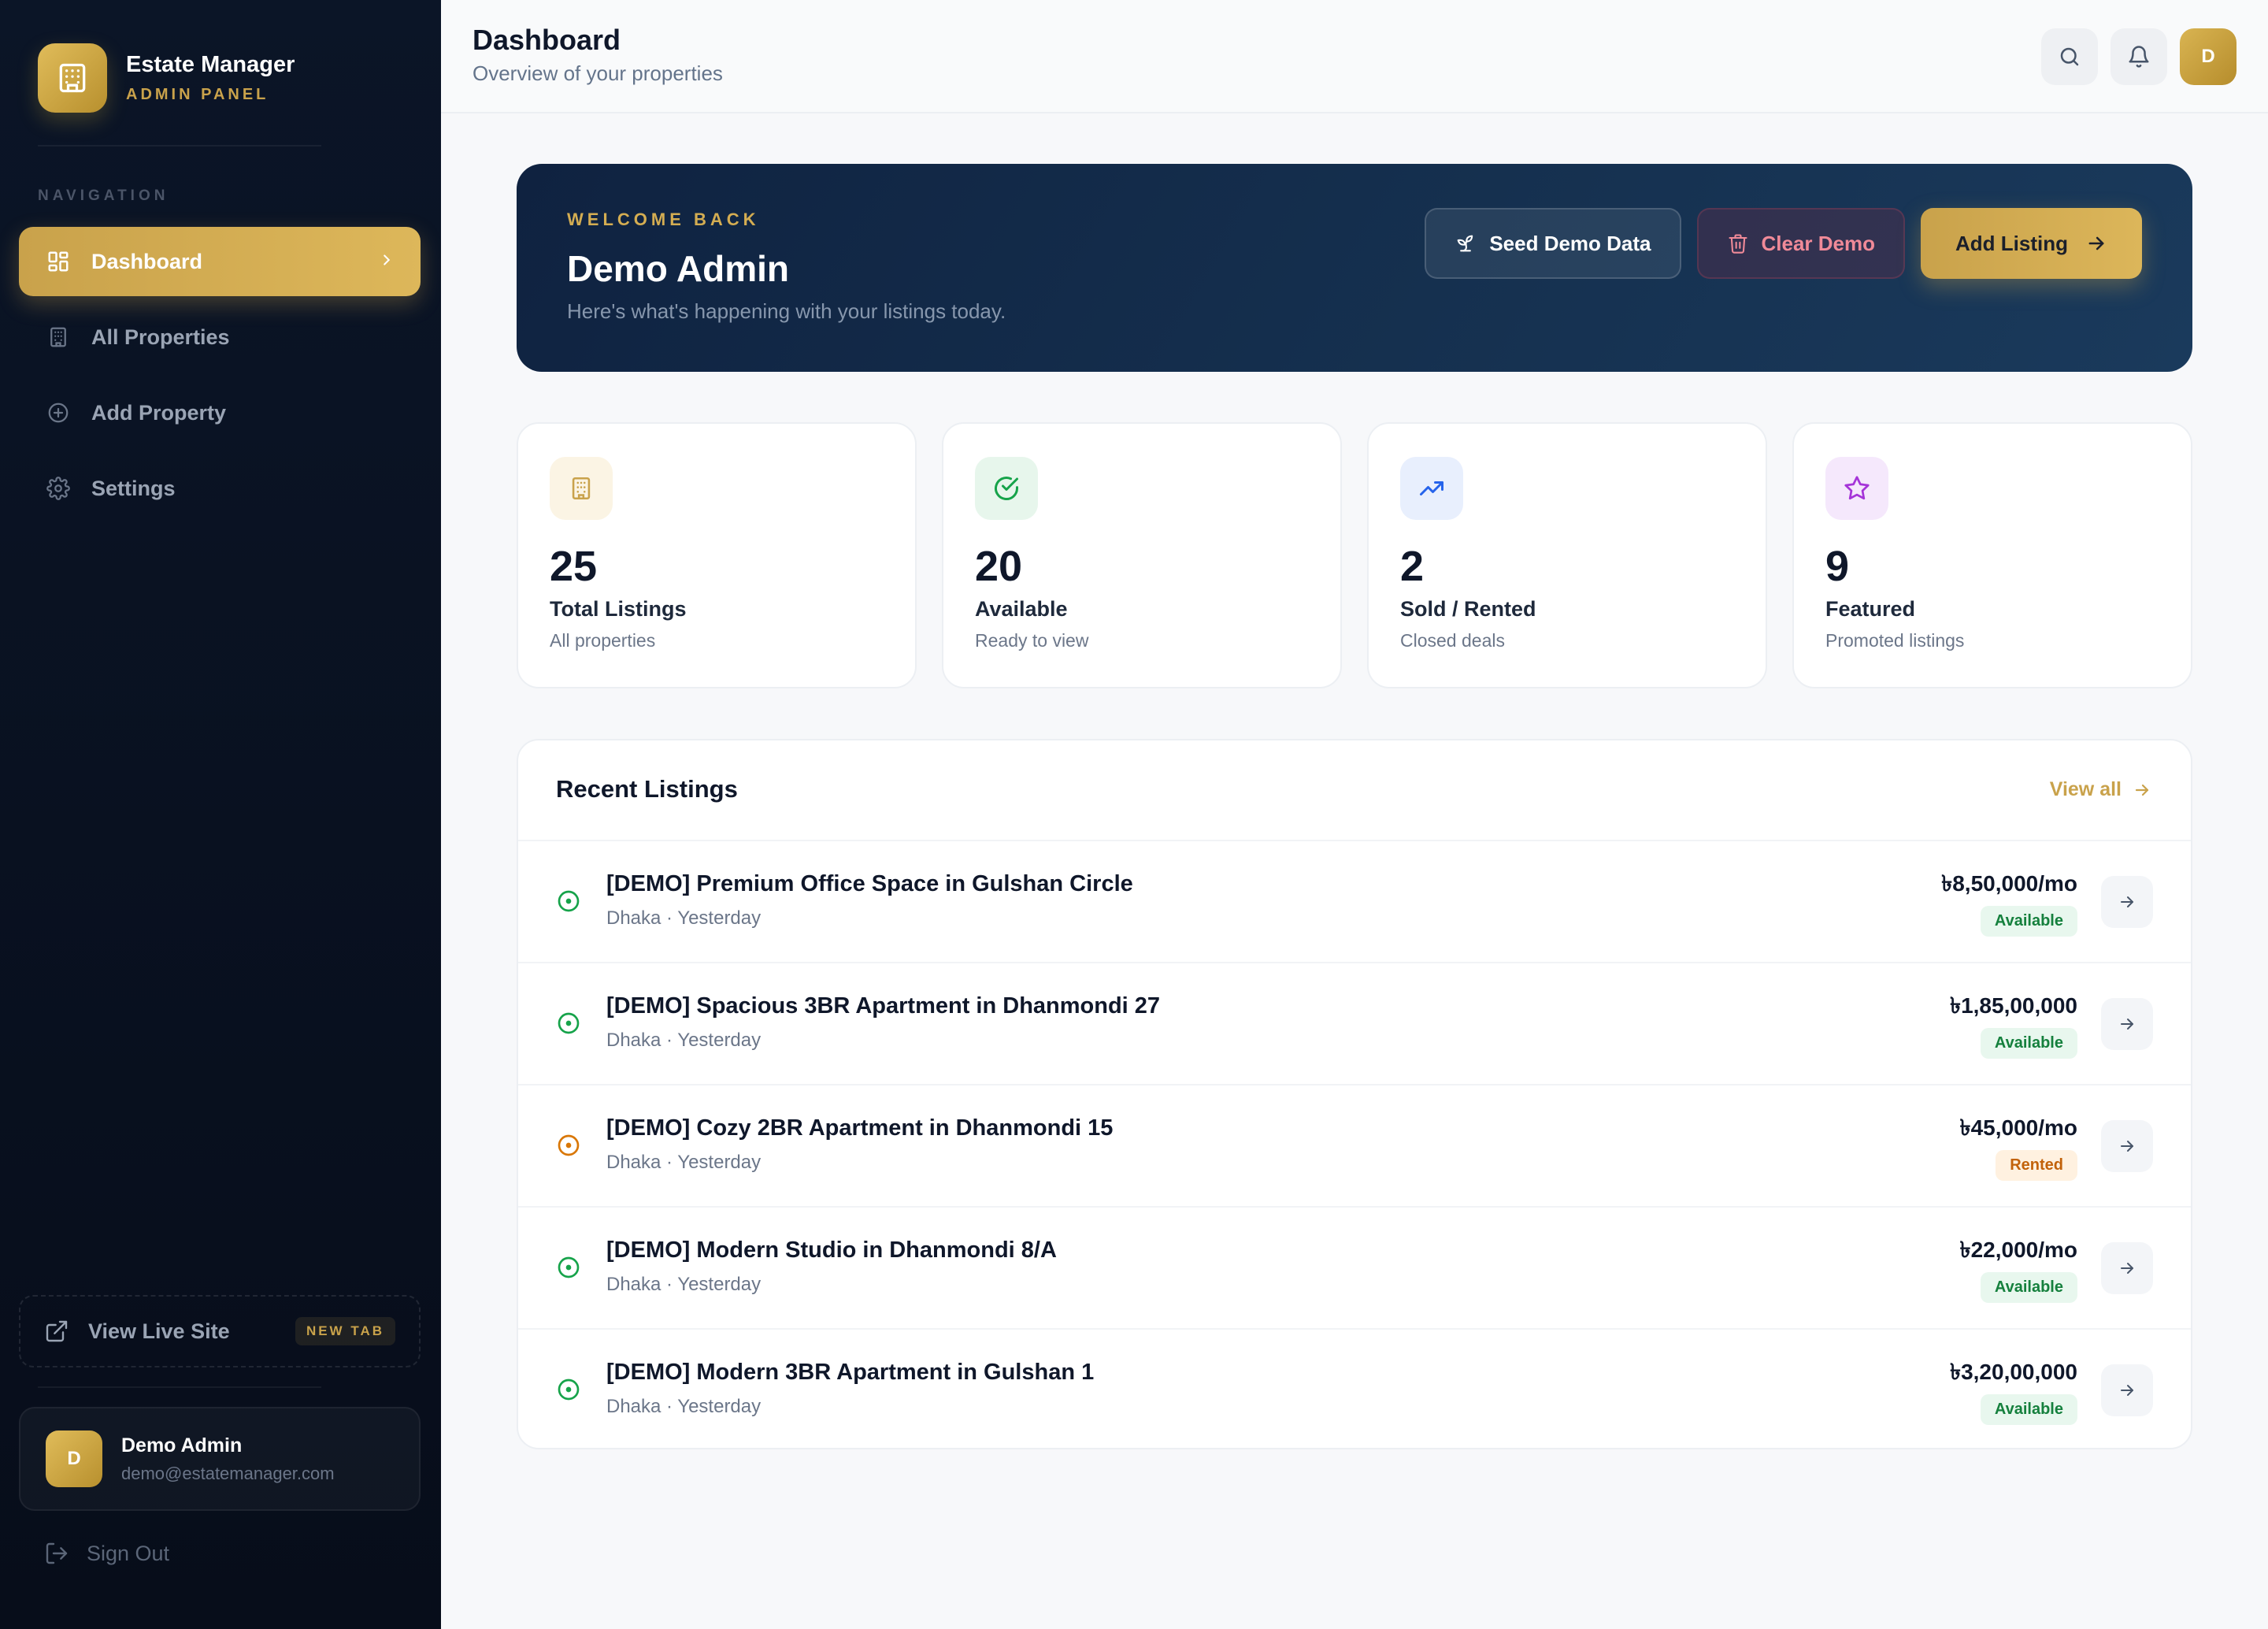 The width and height of the screenshot is (2268, 1629). I want to click on user-email: demo@estatemanager.com, so click(228, 1473).